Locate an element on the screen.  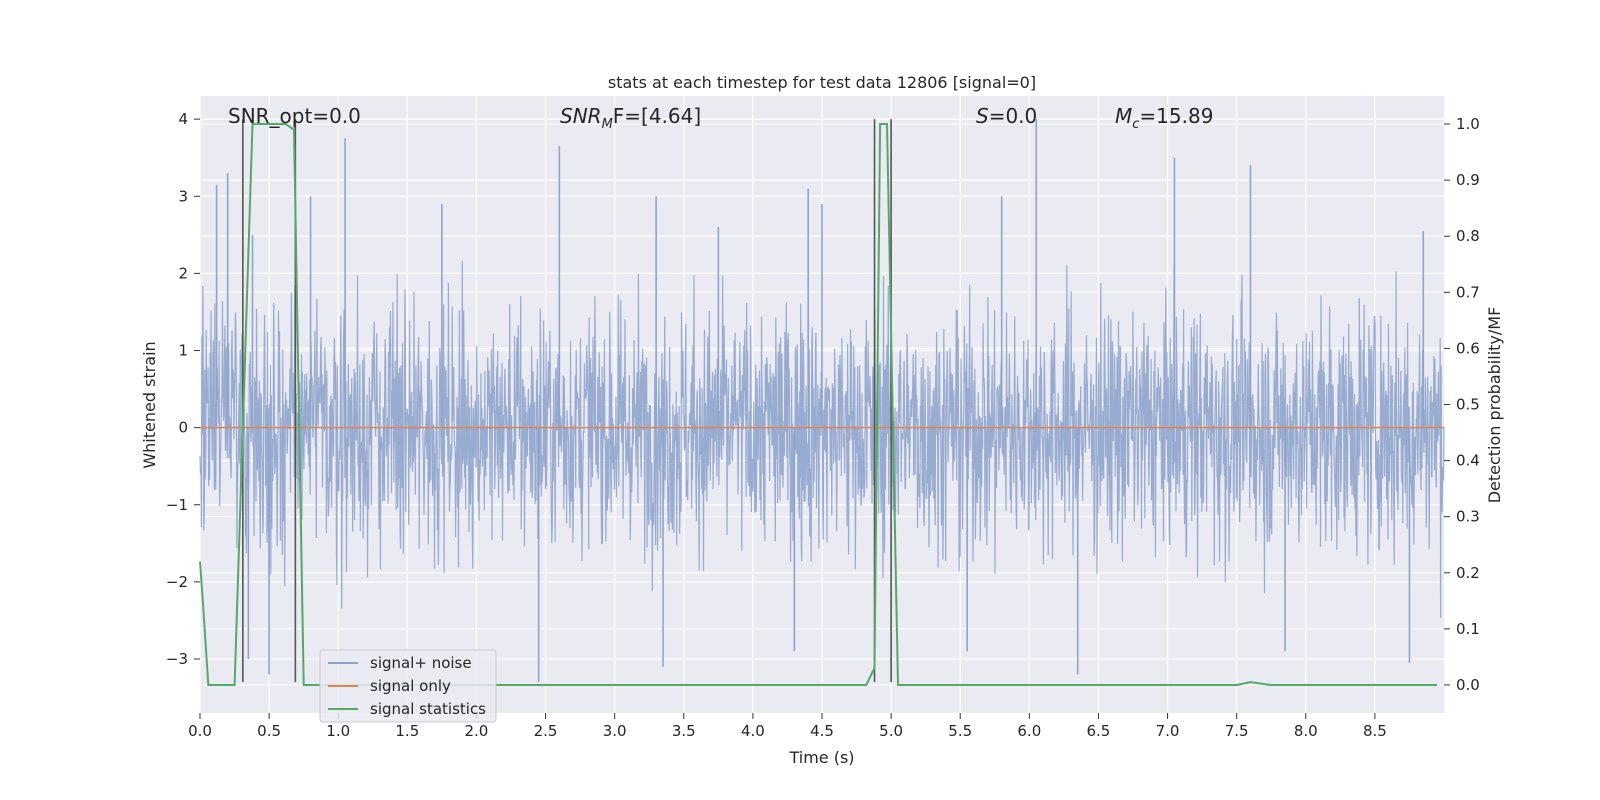
snr-mf-annotation: SNRMF=[4.64] is located at coordinates (630, 118).